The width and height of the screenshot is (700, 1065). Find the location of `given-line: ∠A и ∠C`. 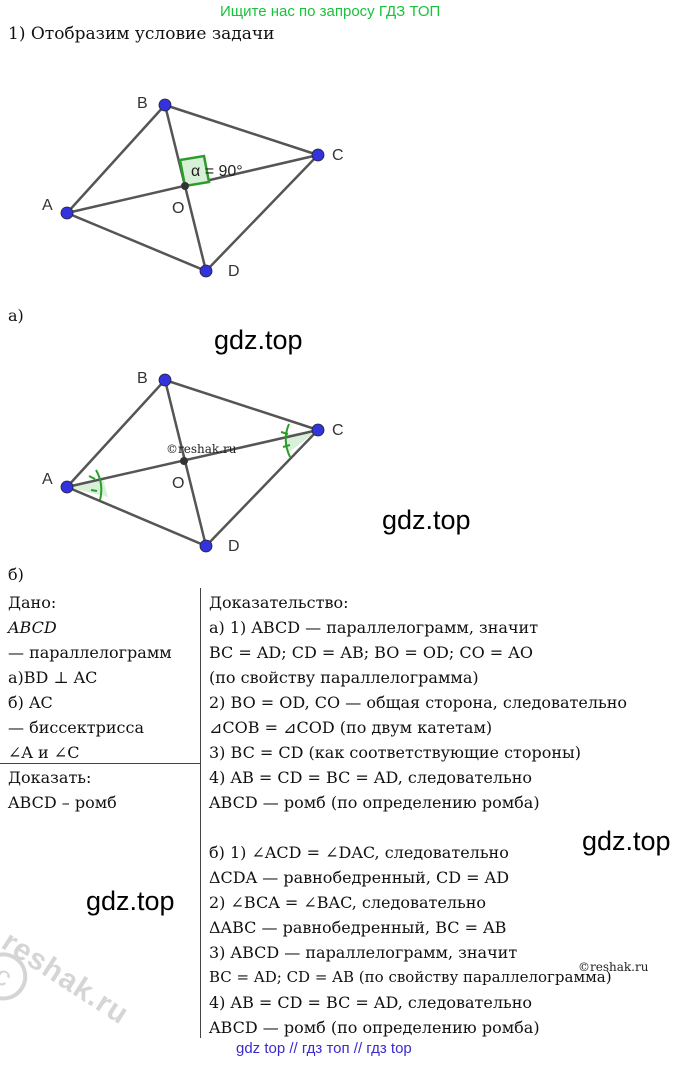

given-line: ∠A и ∠C is located at coordinates (44, 752).